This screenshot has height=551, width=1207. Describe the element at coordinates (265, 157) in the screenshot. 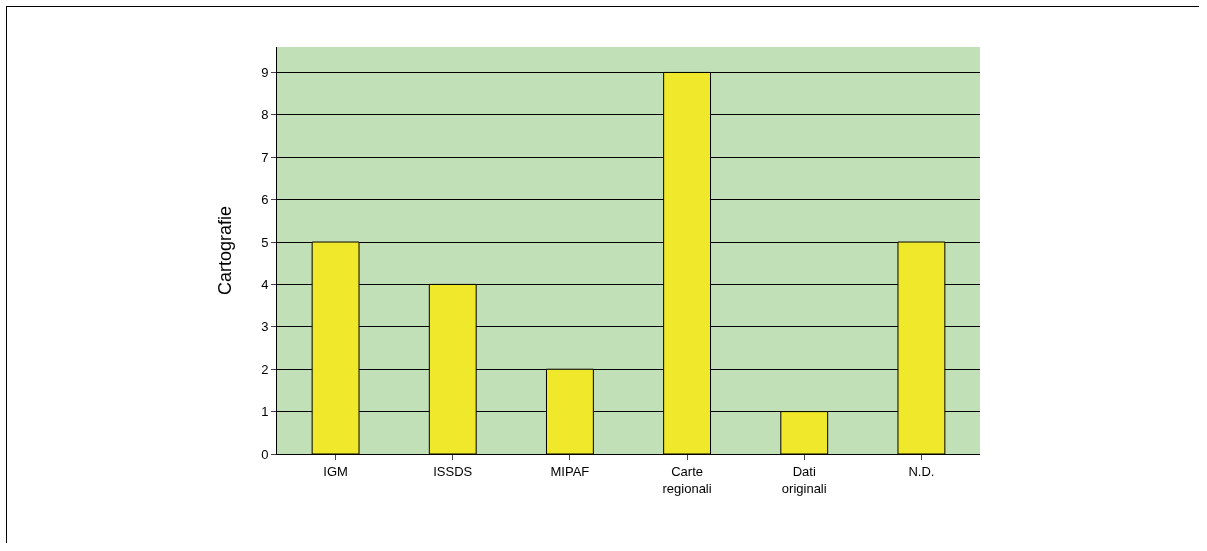

I see `y-tick-label: 7` at that location.